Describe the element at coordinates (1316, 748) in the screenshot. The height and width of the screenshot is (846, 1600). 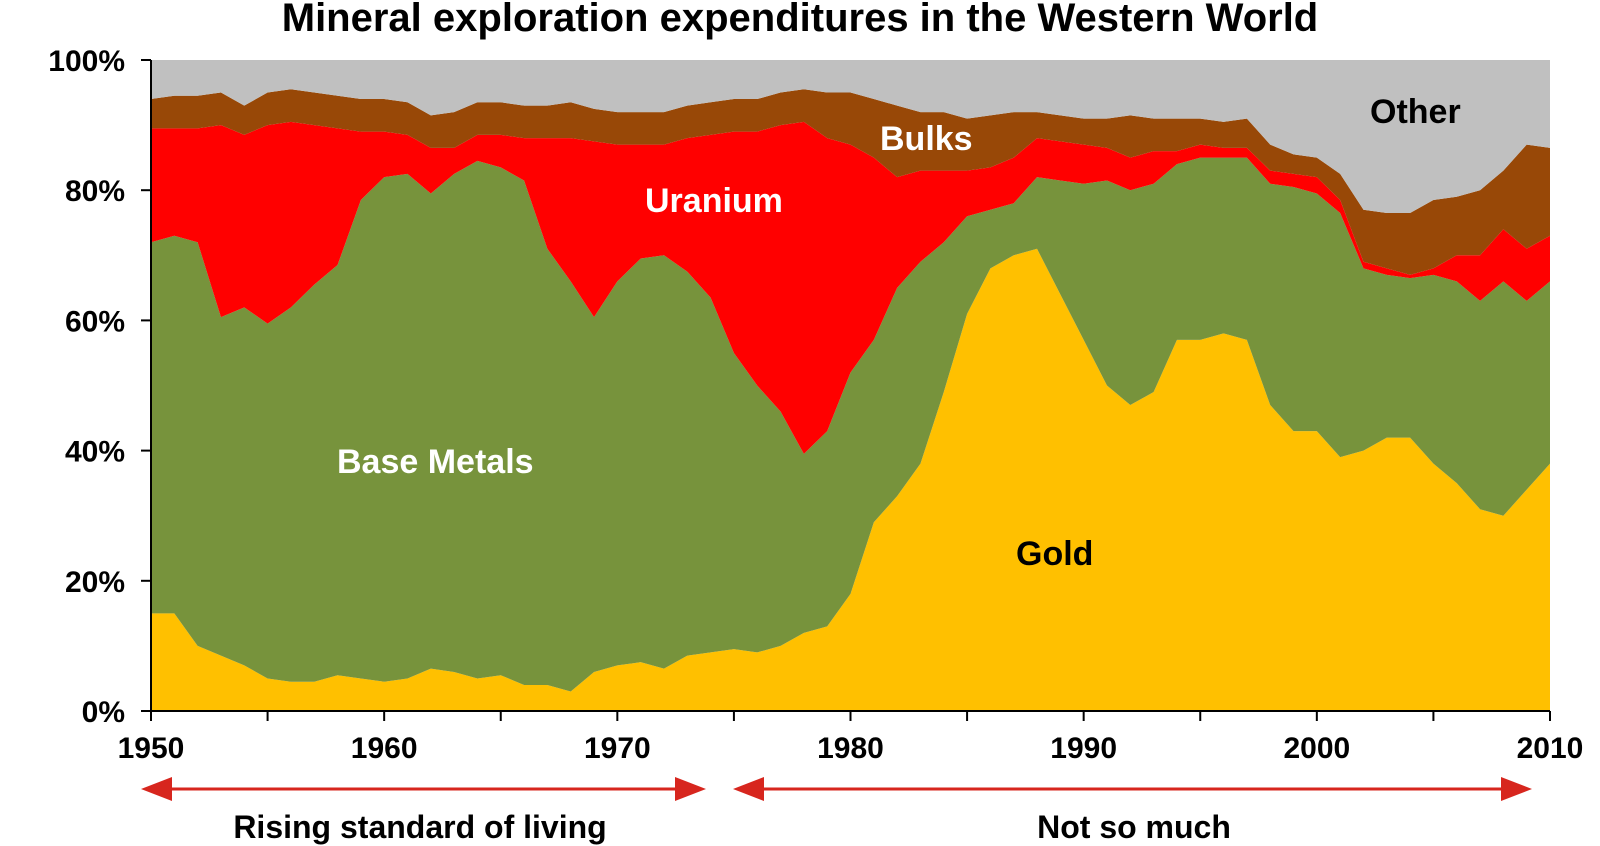
I see `x-tick-label: 2000` at that location.